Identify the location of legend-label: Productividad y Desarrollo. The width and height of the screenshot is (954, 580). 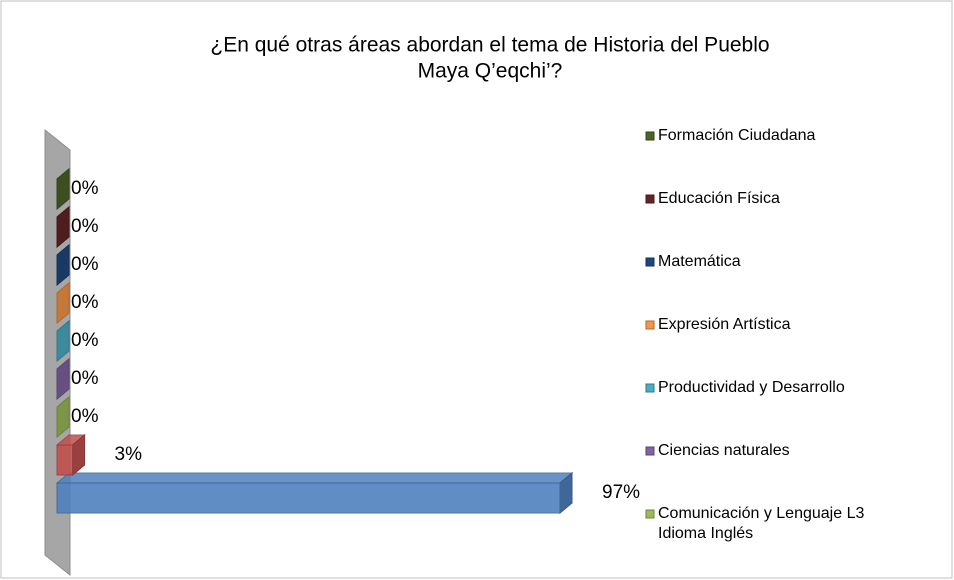
(751, 387).